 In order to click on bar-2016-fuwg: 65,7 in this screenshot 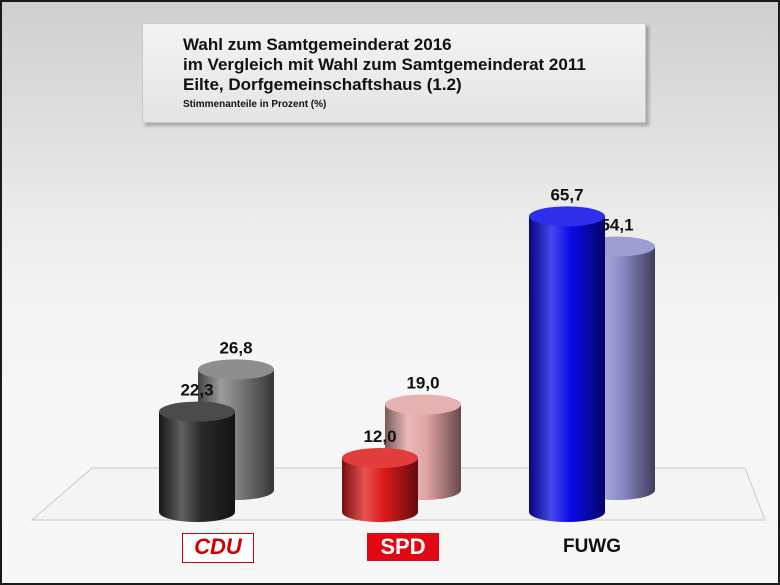, I will do `click(567, 353)`.